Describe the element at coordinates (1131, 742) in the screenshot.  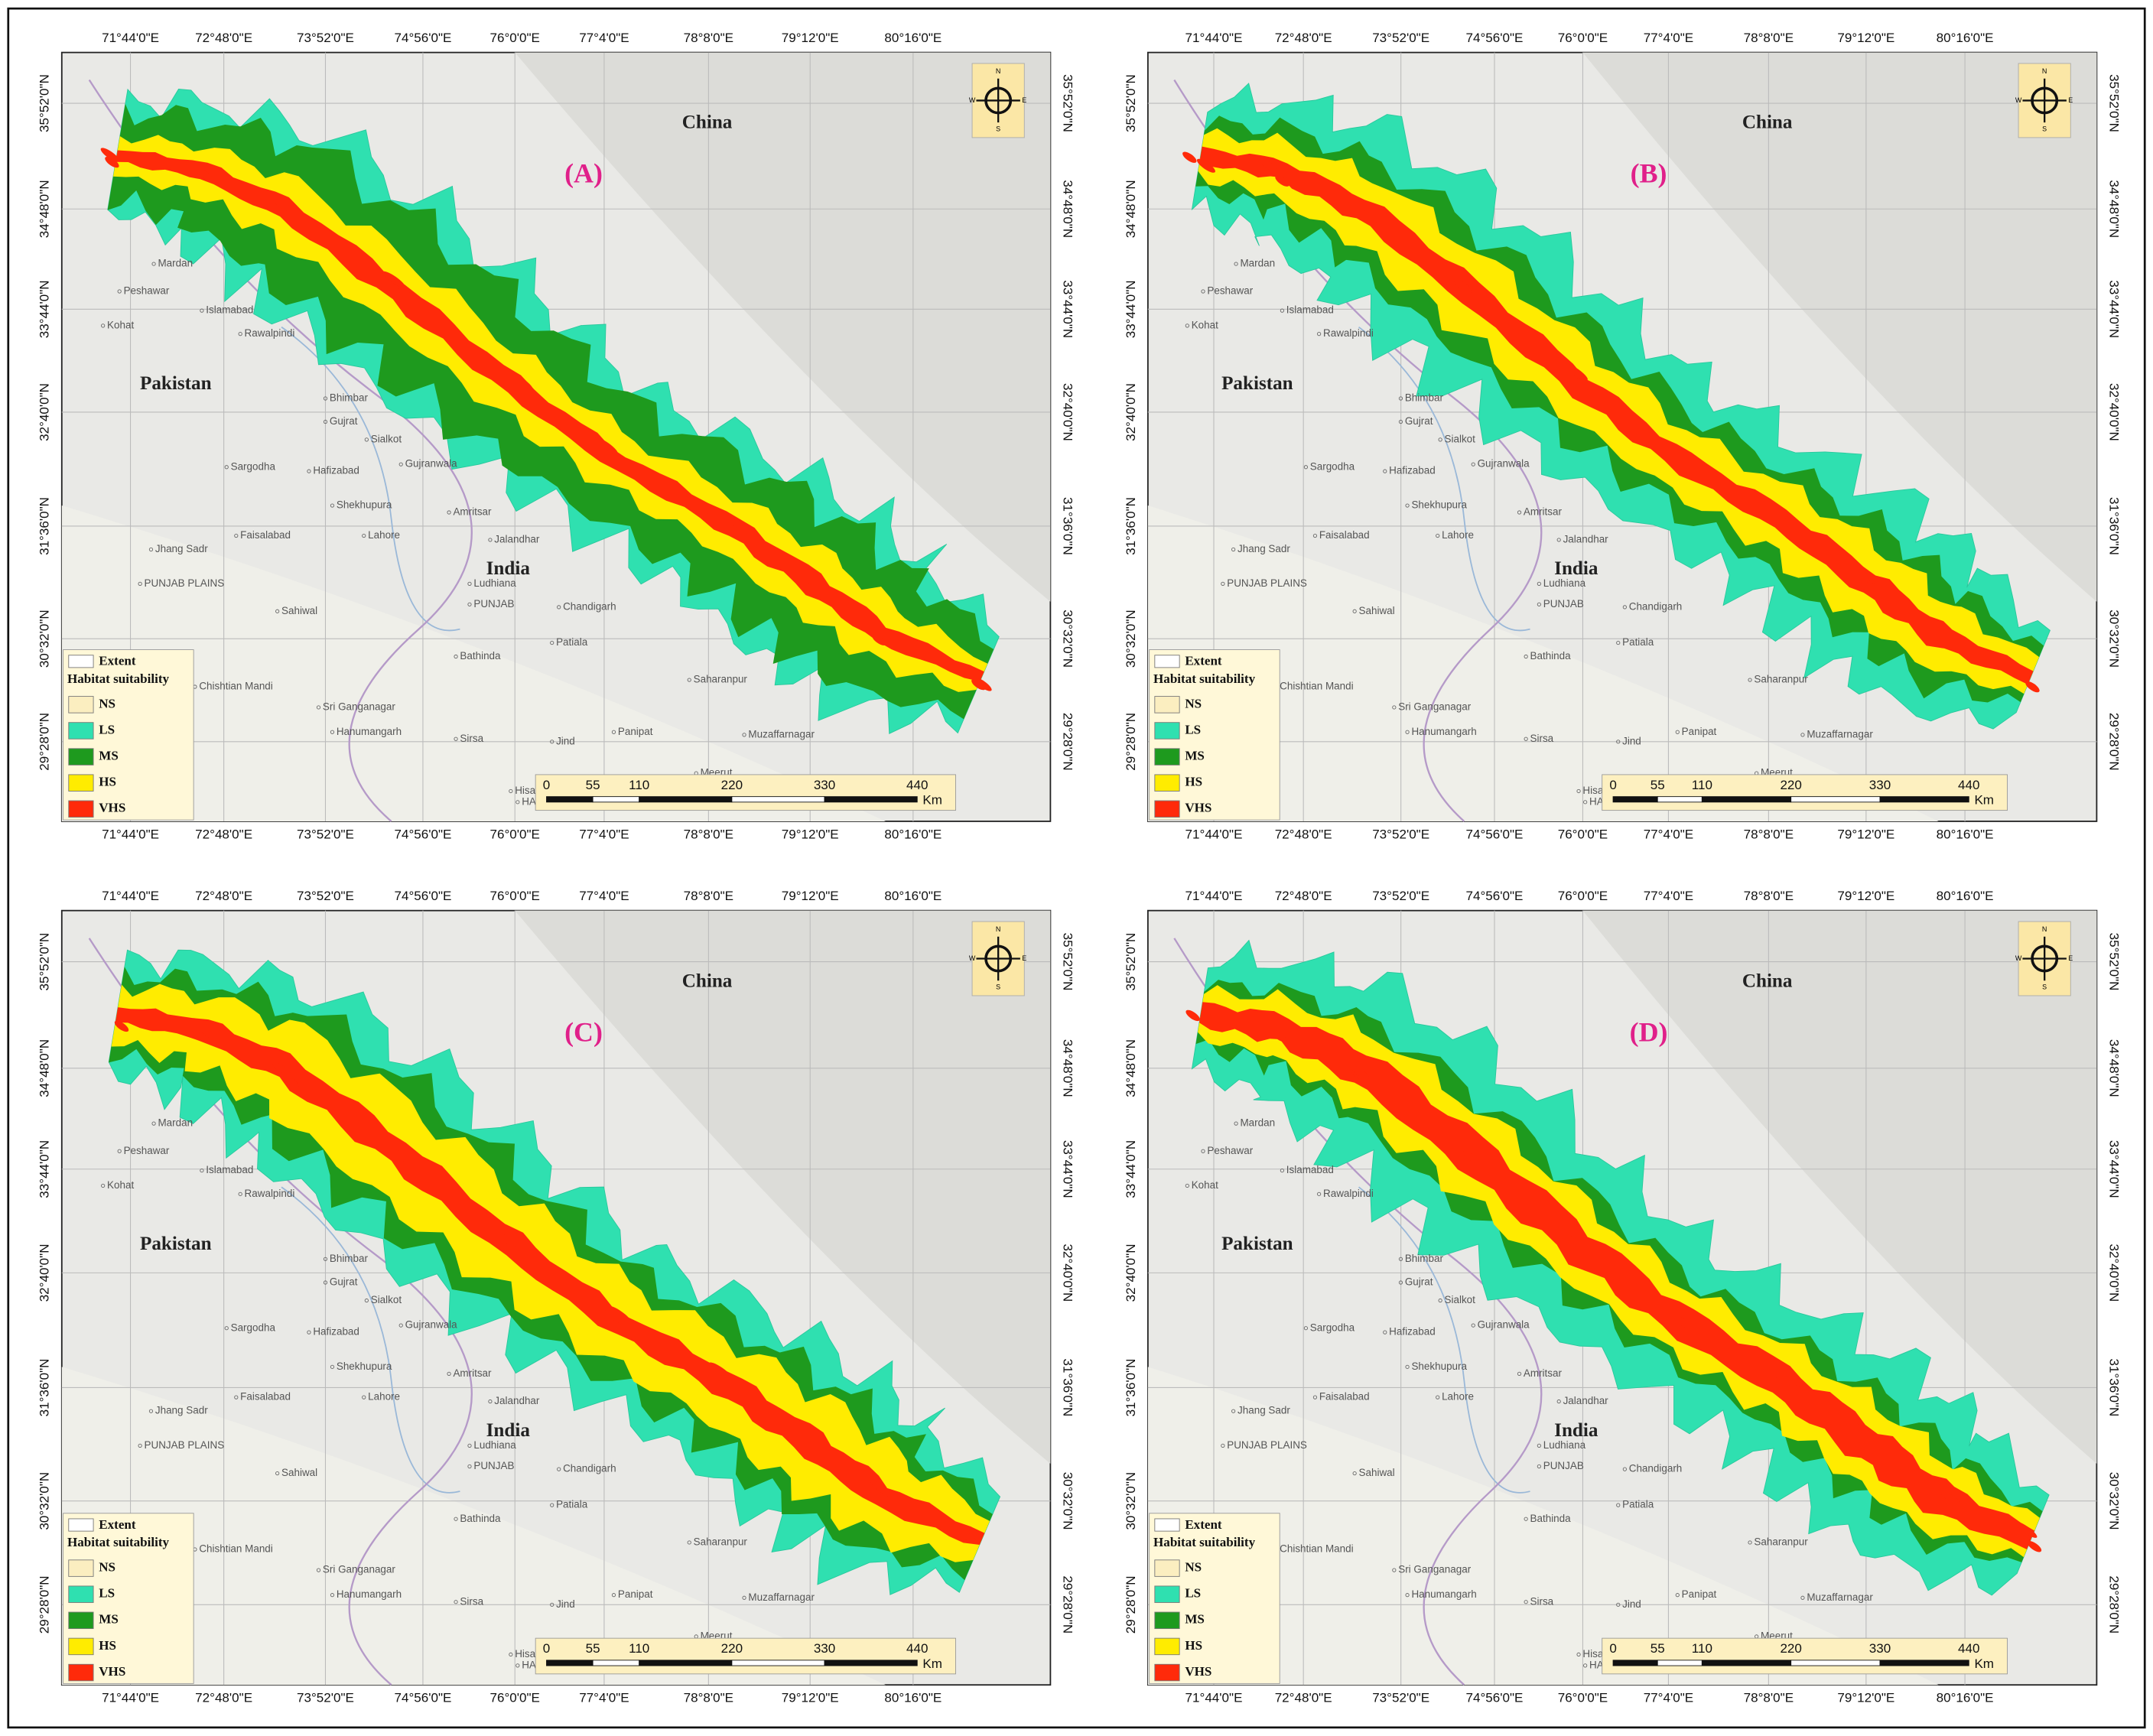
I see `lat-tick-label: 29°28'0"N` at that location.